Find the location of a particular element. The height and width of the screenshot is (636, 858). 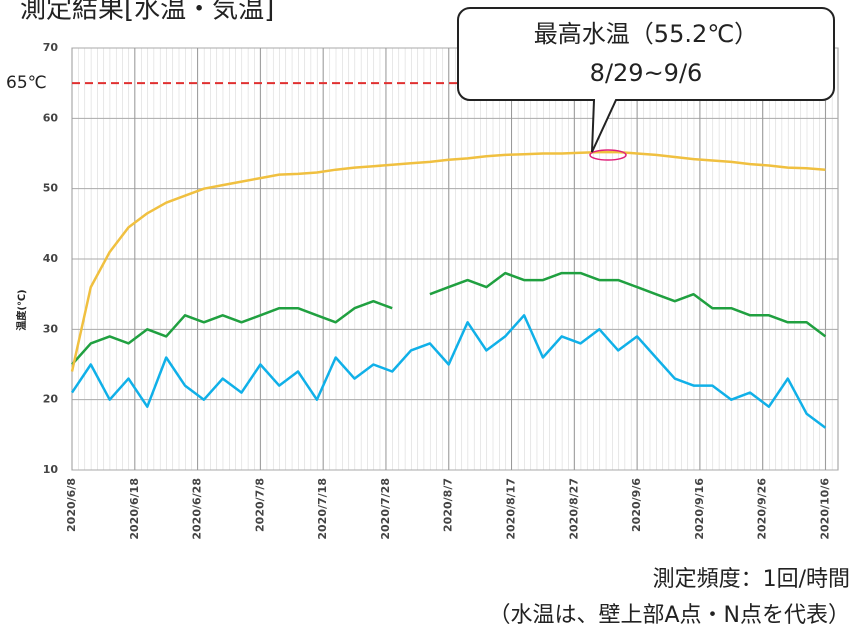

y-tick-label: 20 is located at coordinates (51, 399).